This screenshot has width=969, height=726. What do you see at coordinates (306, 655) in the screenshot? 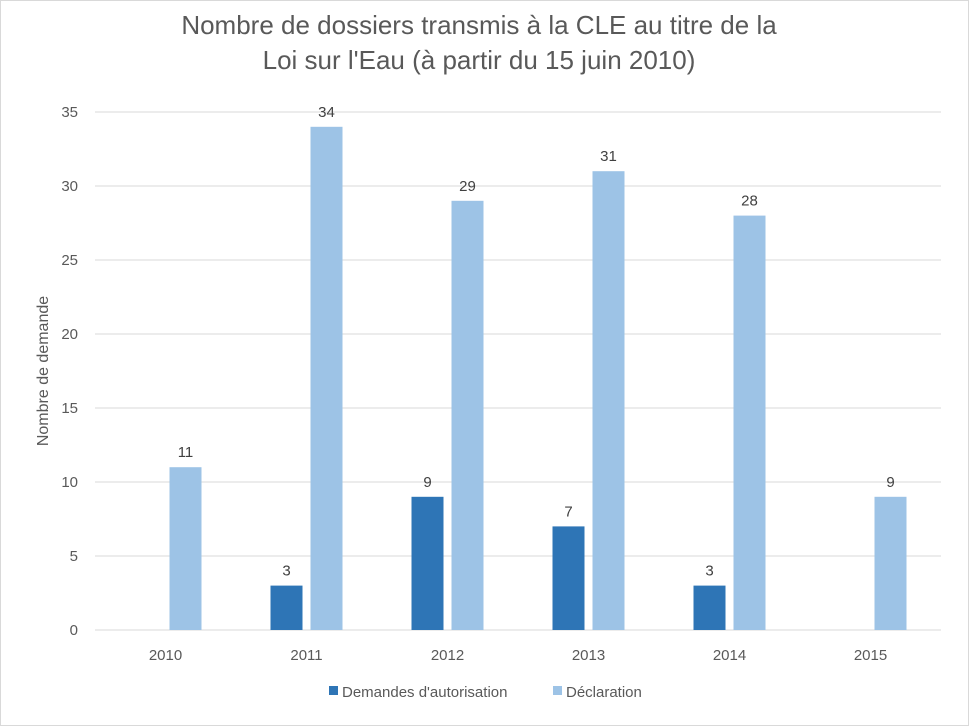
I see `x-tick-label-2011: 2011` at bounding box center [306, 655].